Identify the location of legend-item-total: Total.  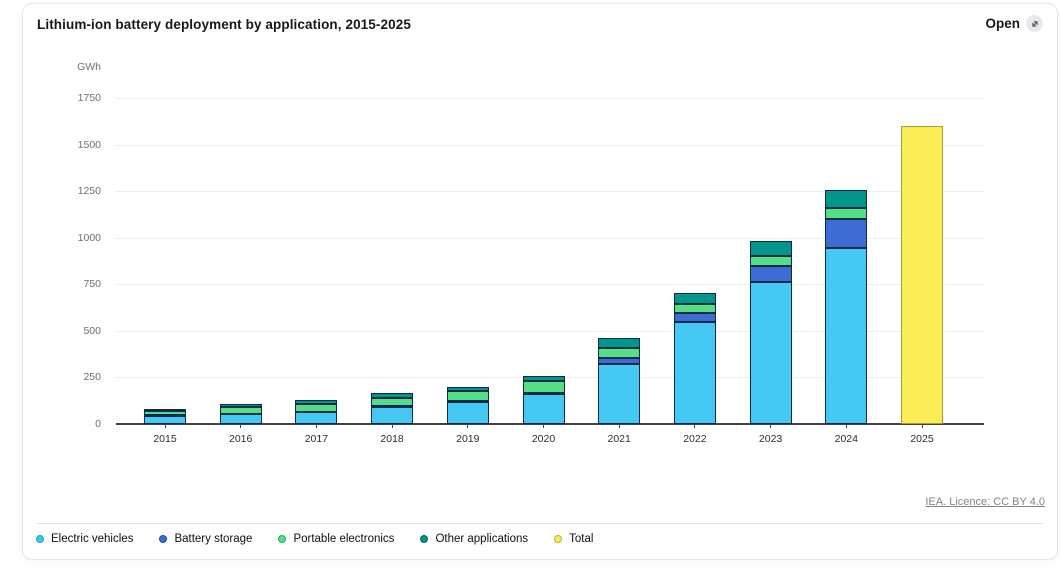
(573, 539).